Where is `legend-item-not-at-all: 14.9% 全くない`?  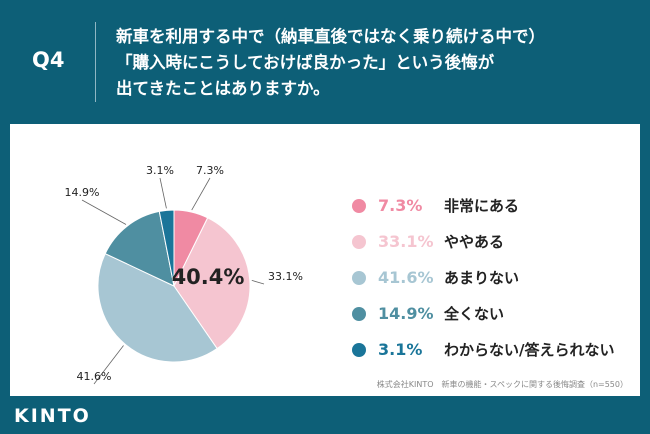
legend-item-not-at-all: 14.9% 全くない is located at coordinates (497, 320).